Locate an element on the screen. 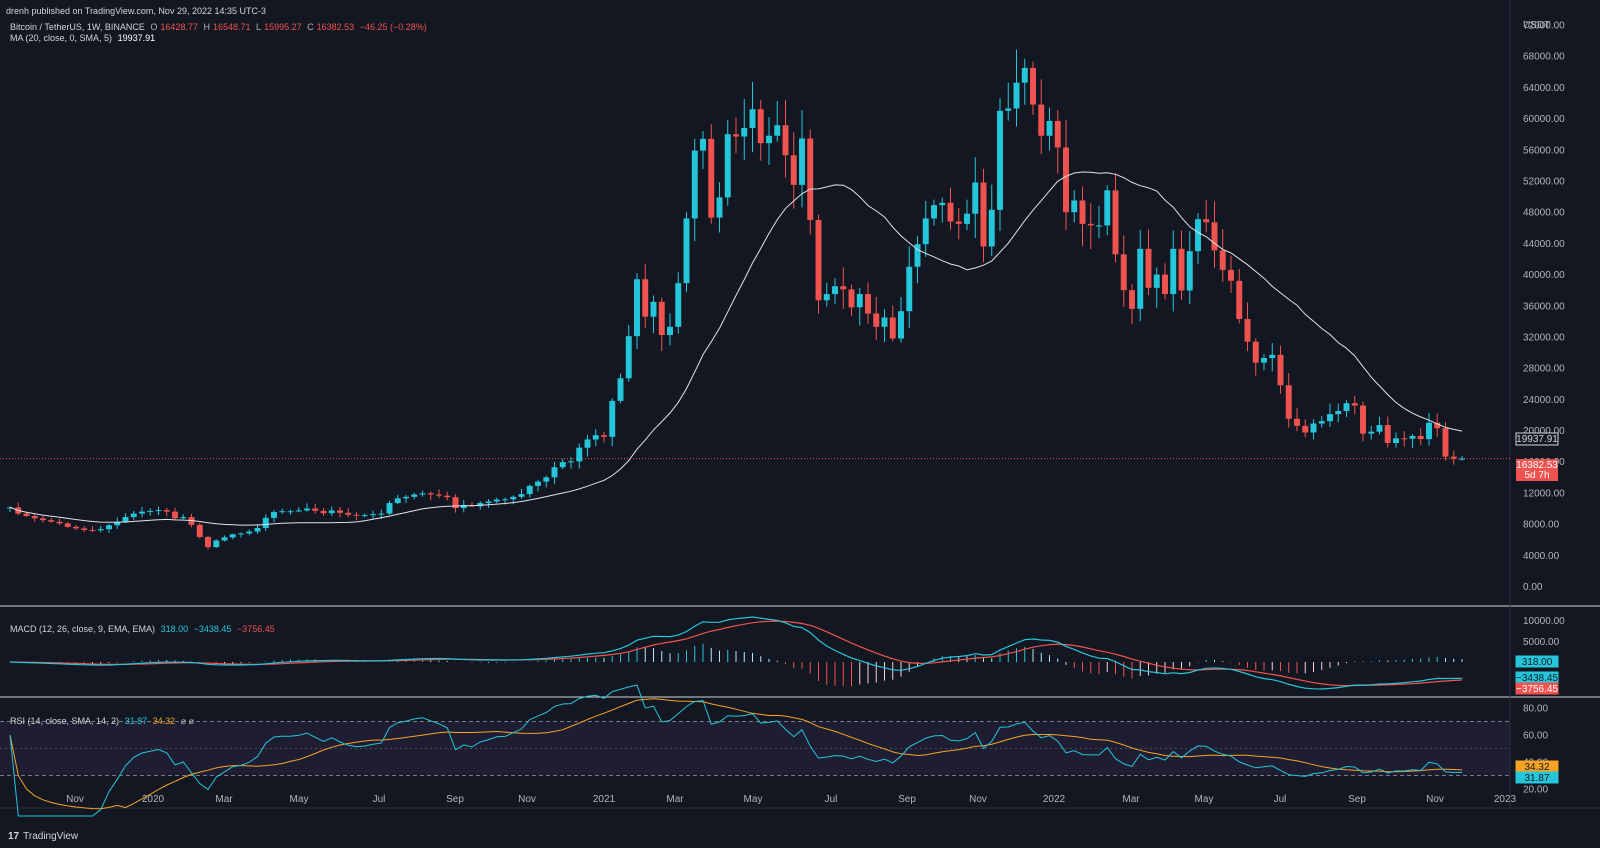 This screenshot has width=1600, height=848. price-tick-label: 32000.00 is located at coordinates (1544, 337).